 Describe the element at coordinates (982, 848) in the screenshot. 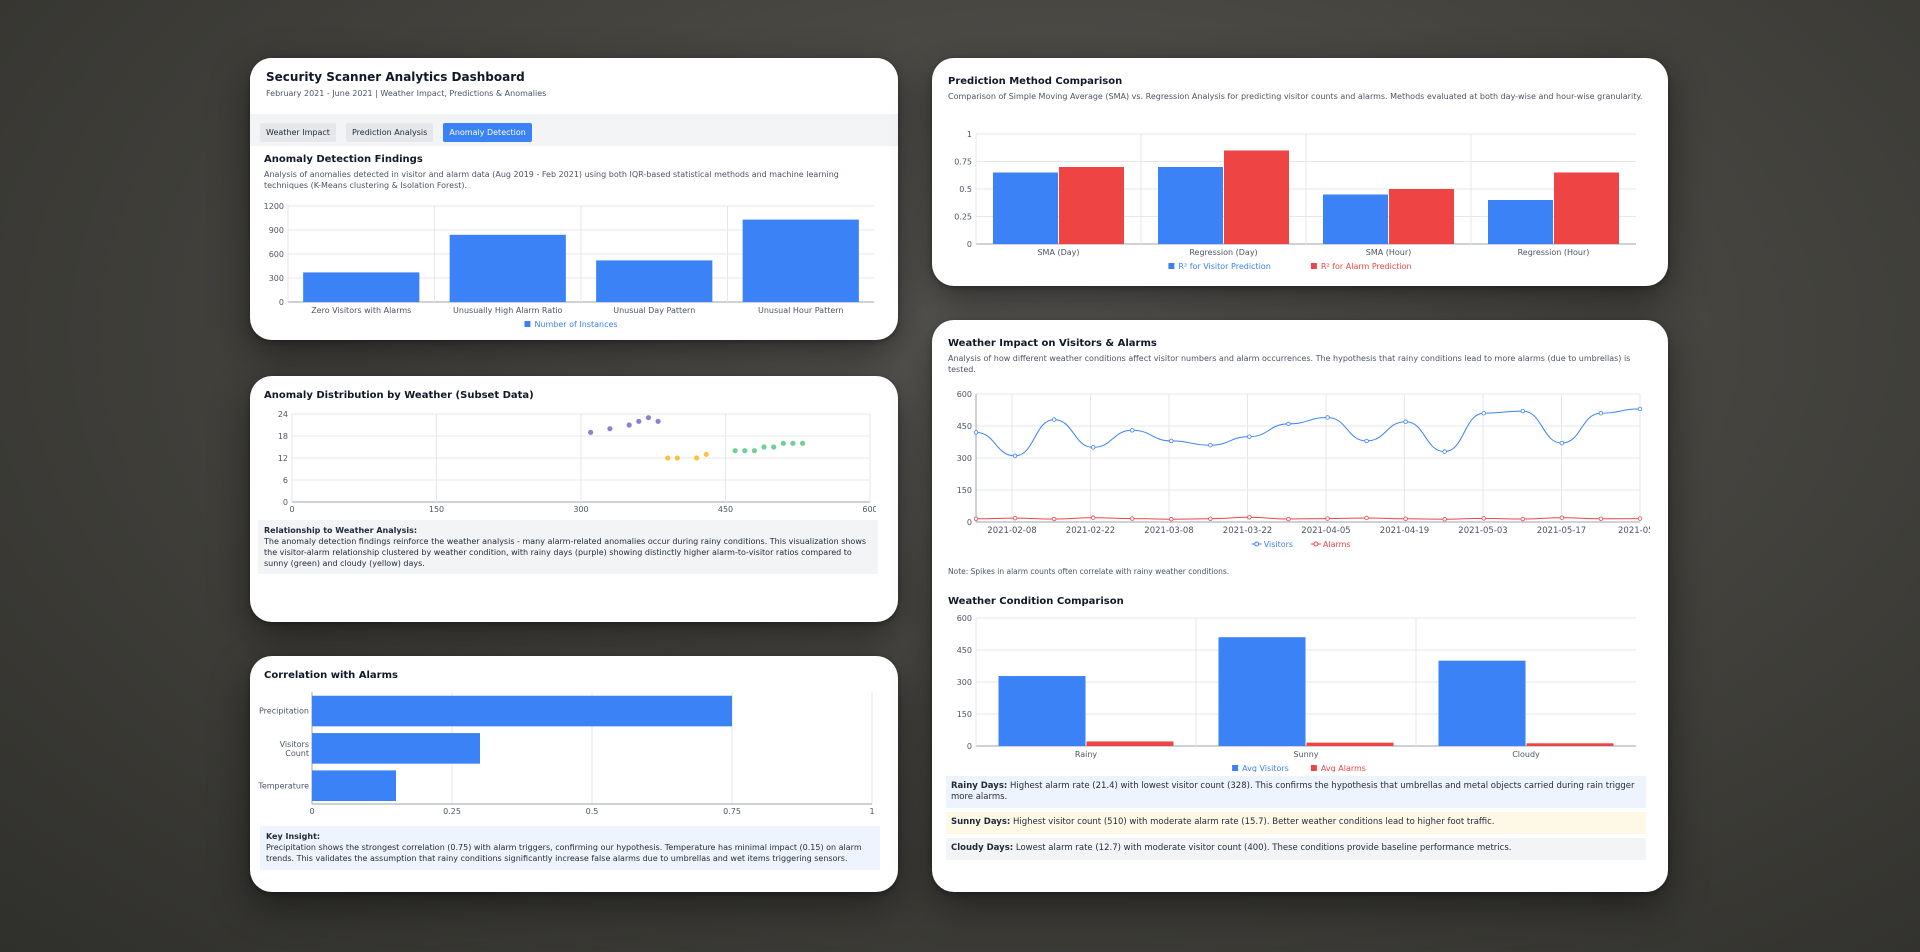

I see `cloudy-label: Cloudy Days:` at that location.